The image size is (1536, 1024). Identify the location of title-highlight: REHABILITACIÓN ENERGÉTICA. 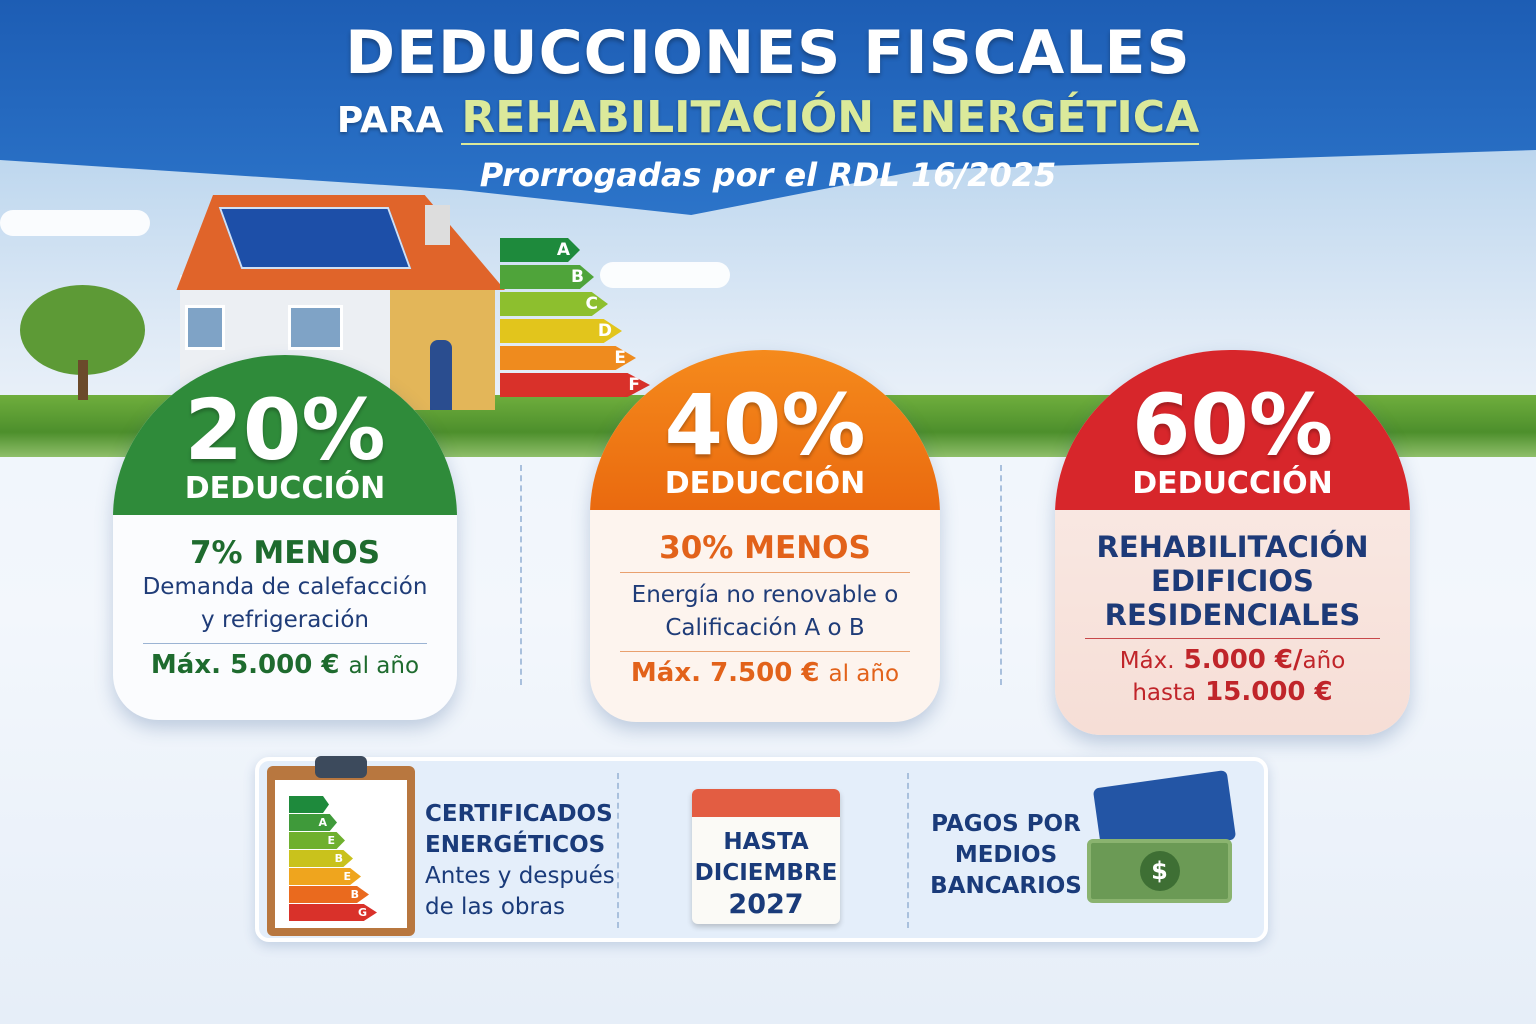
(830, 118).